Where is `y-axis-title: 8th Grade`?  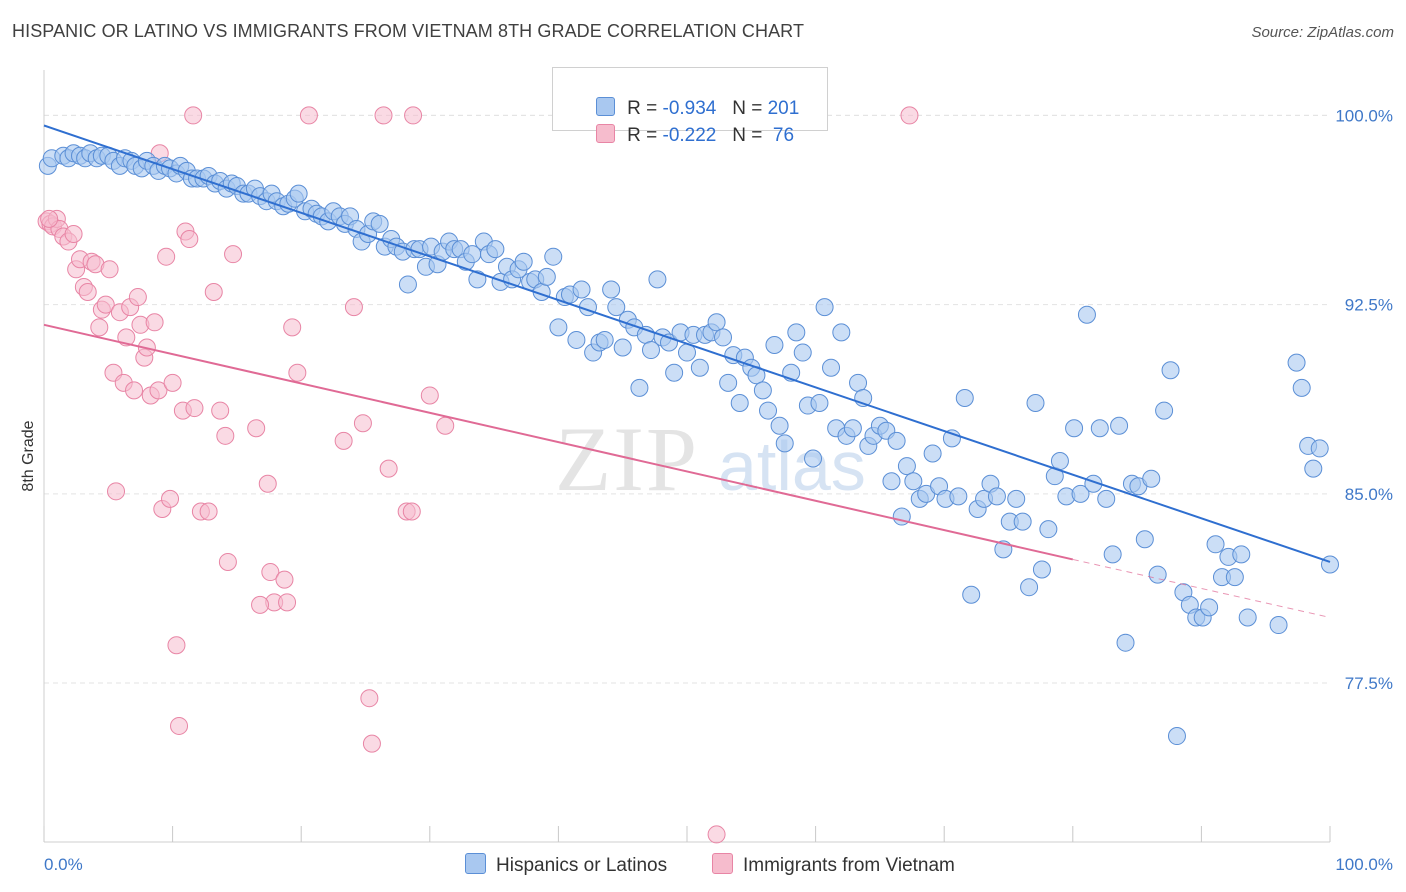
y-axis-title: 8th Grade is located at coordinates (28, 455).